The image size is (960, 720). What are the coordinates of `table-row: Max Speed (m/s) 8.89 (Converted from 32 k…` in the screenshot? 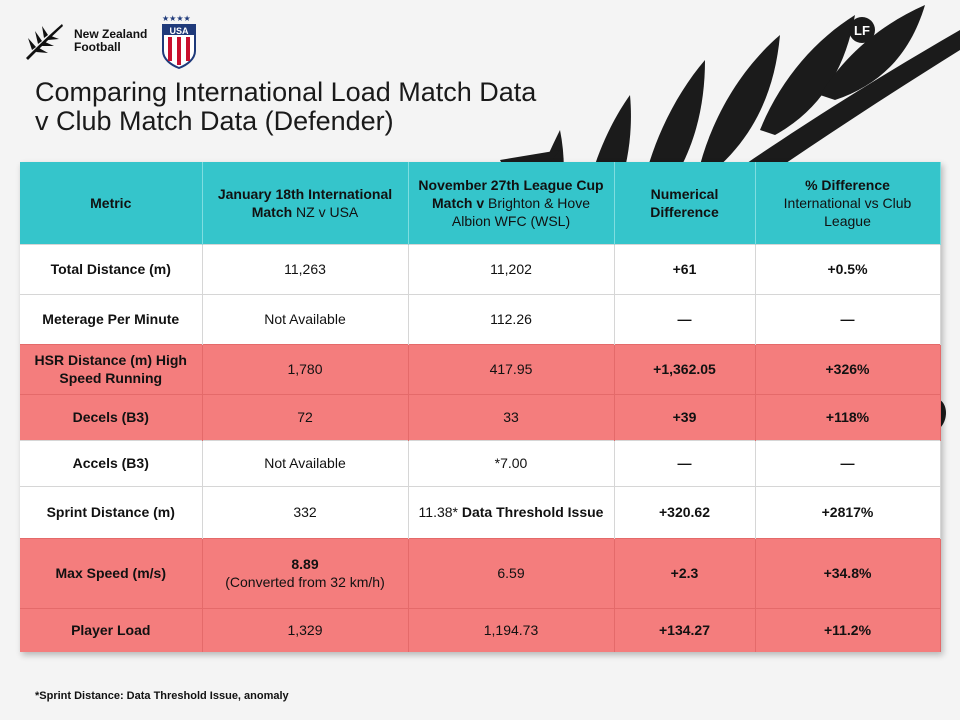 It's located at (480, 572).